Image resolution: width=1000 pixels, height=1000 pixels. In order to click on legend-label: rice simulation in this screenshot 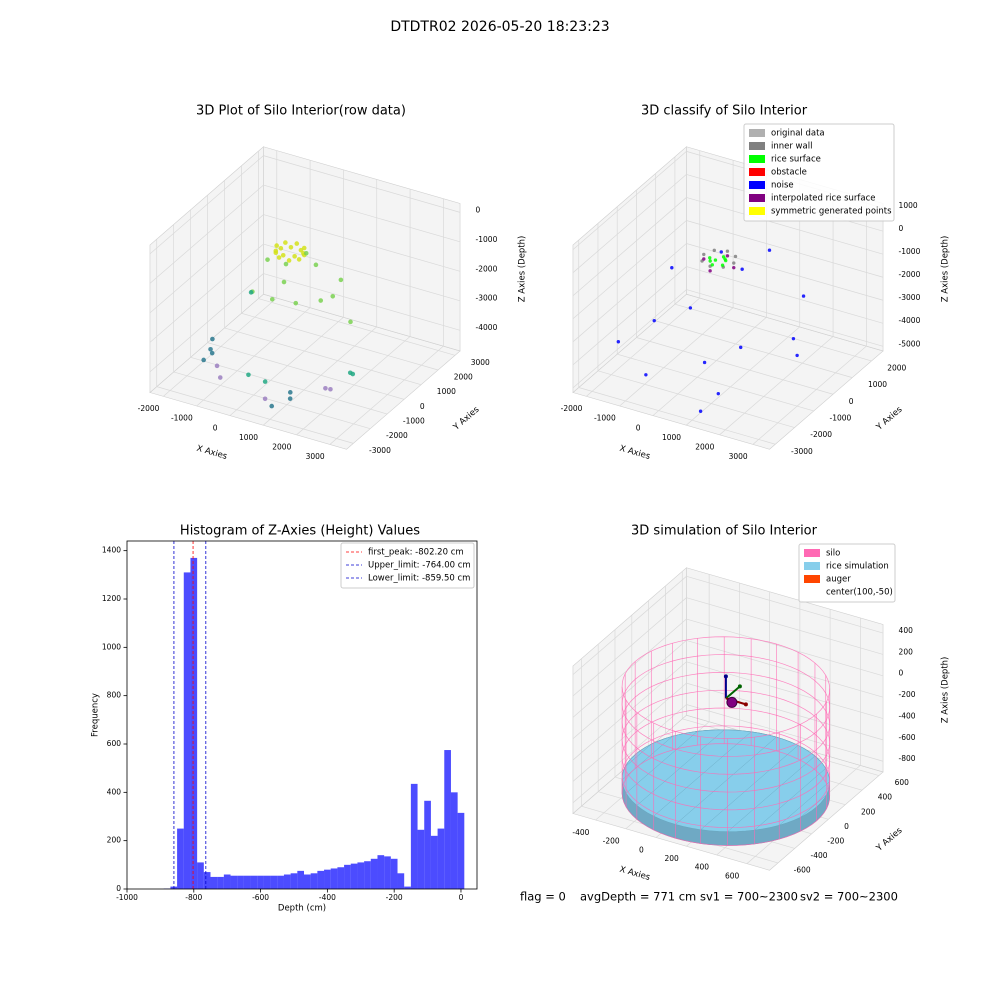, I will do `click(857, 567)`.